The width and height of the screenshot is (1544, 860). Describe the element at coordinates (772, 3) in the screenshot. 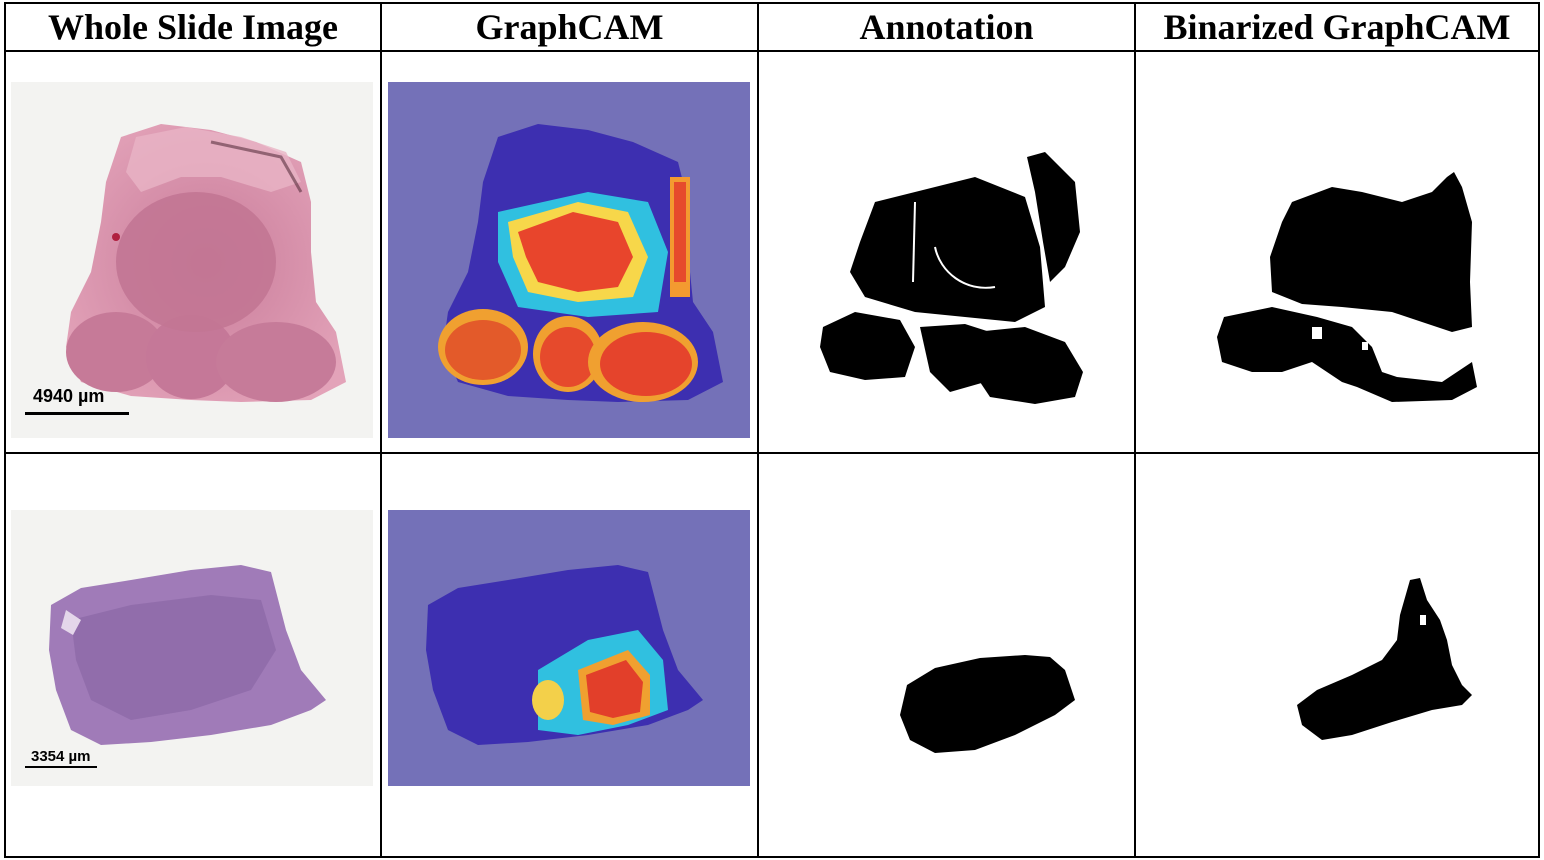

I see `table-border-top` at that location.